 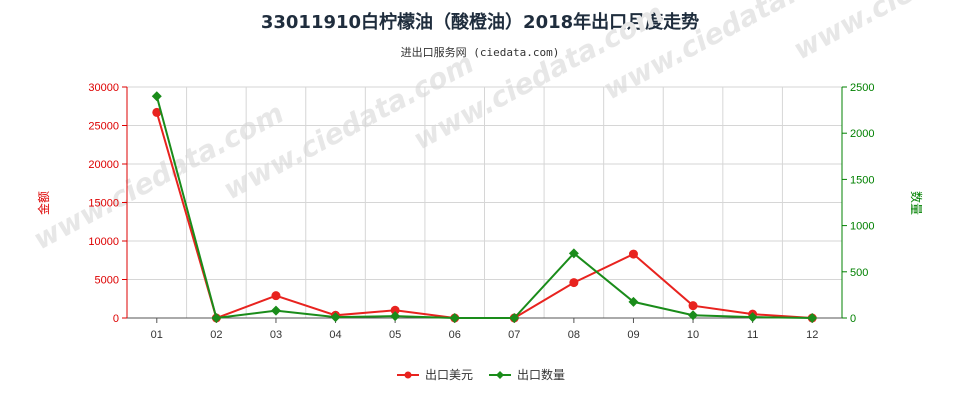 What do you see at coordinates (455, 335) in the screenshot?
I see `x-tick-label: 06` at bounding box center [455, 335].